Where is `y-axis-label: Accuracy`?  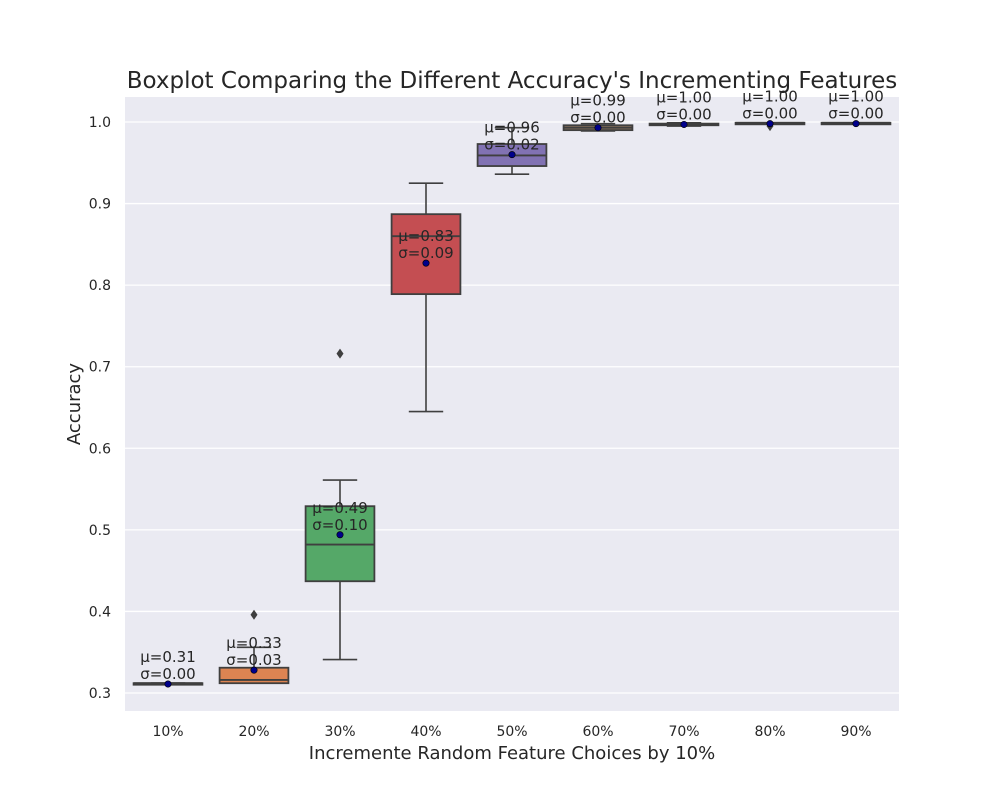
y-axis-label: Accuracy is located at coordinates (74, 404).